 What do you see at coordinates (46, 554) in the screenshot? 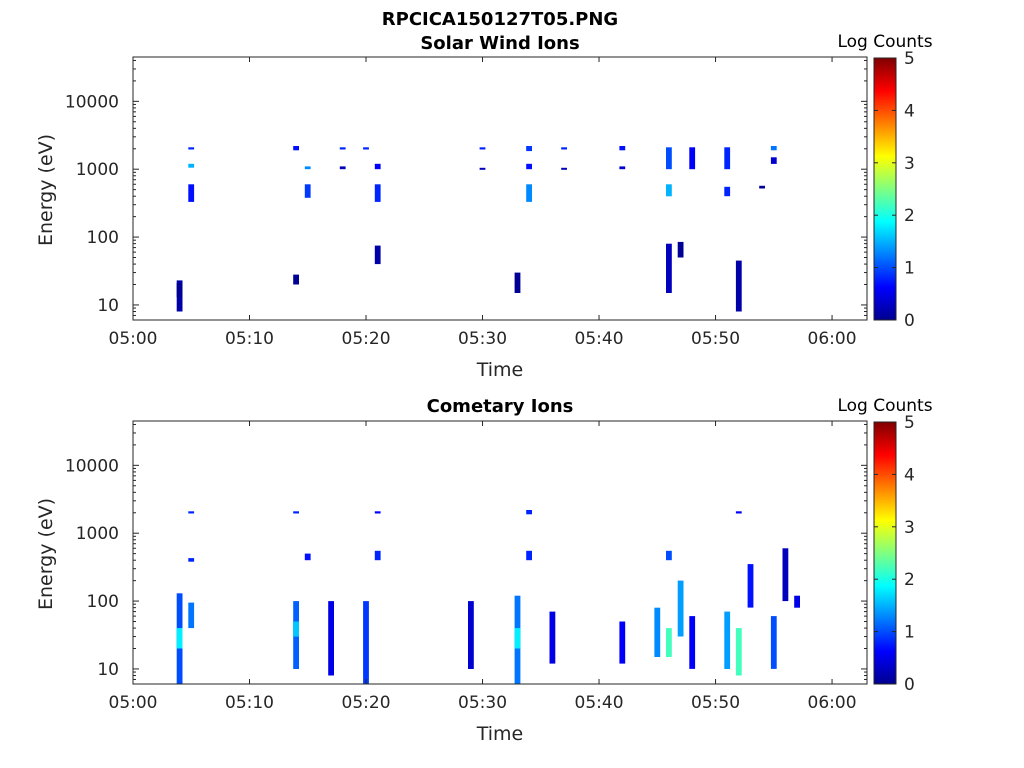
I see `ylabel-cometary: Energy (eV)` at bounding box center [46, 554].